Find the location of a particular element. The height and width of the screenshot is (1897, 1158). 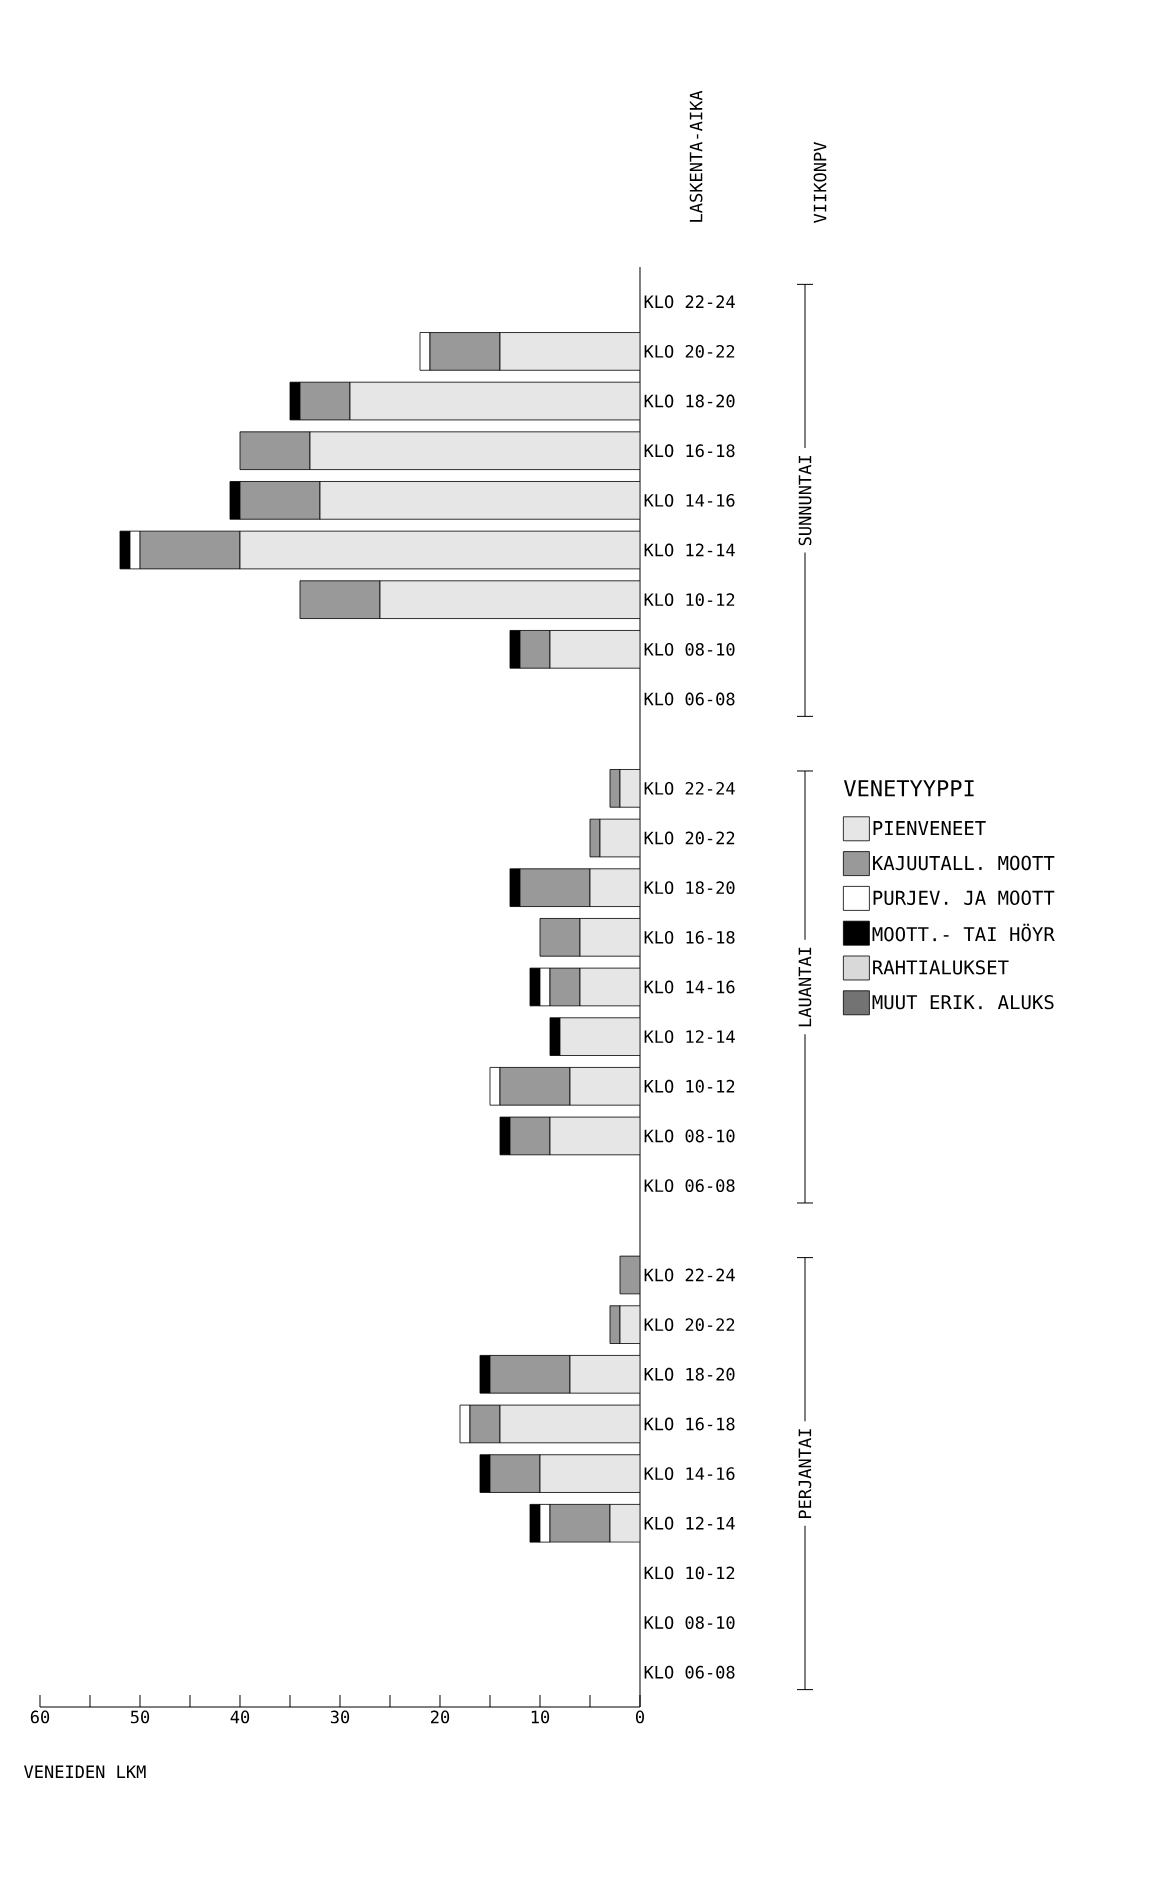

x-tick-label: 30 is located at coordinates (340, 1717).